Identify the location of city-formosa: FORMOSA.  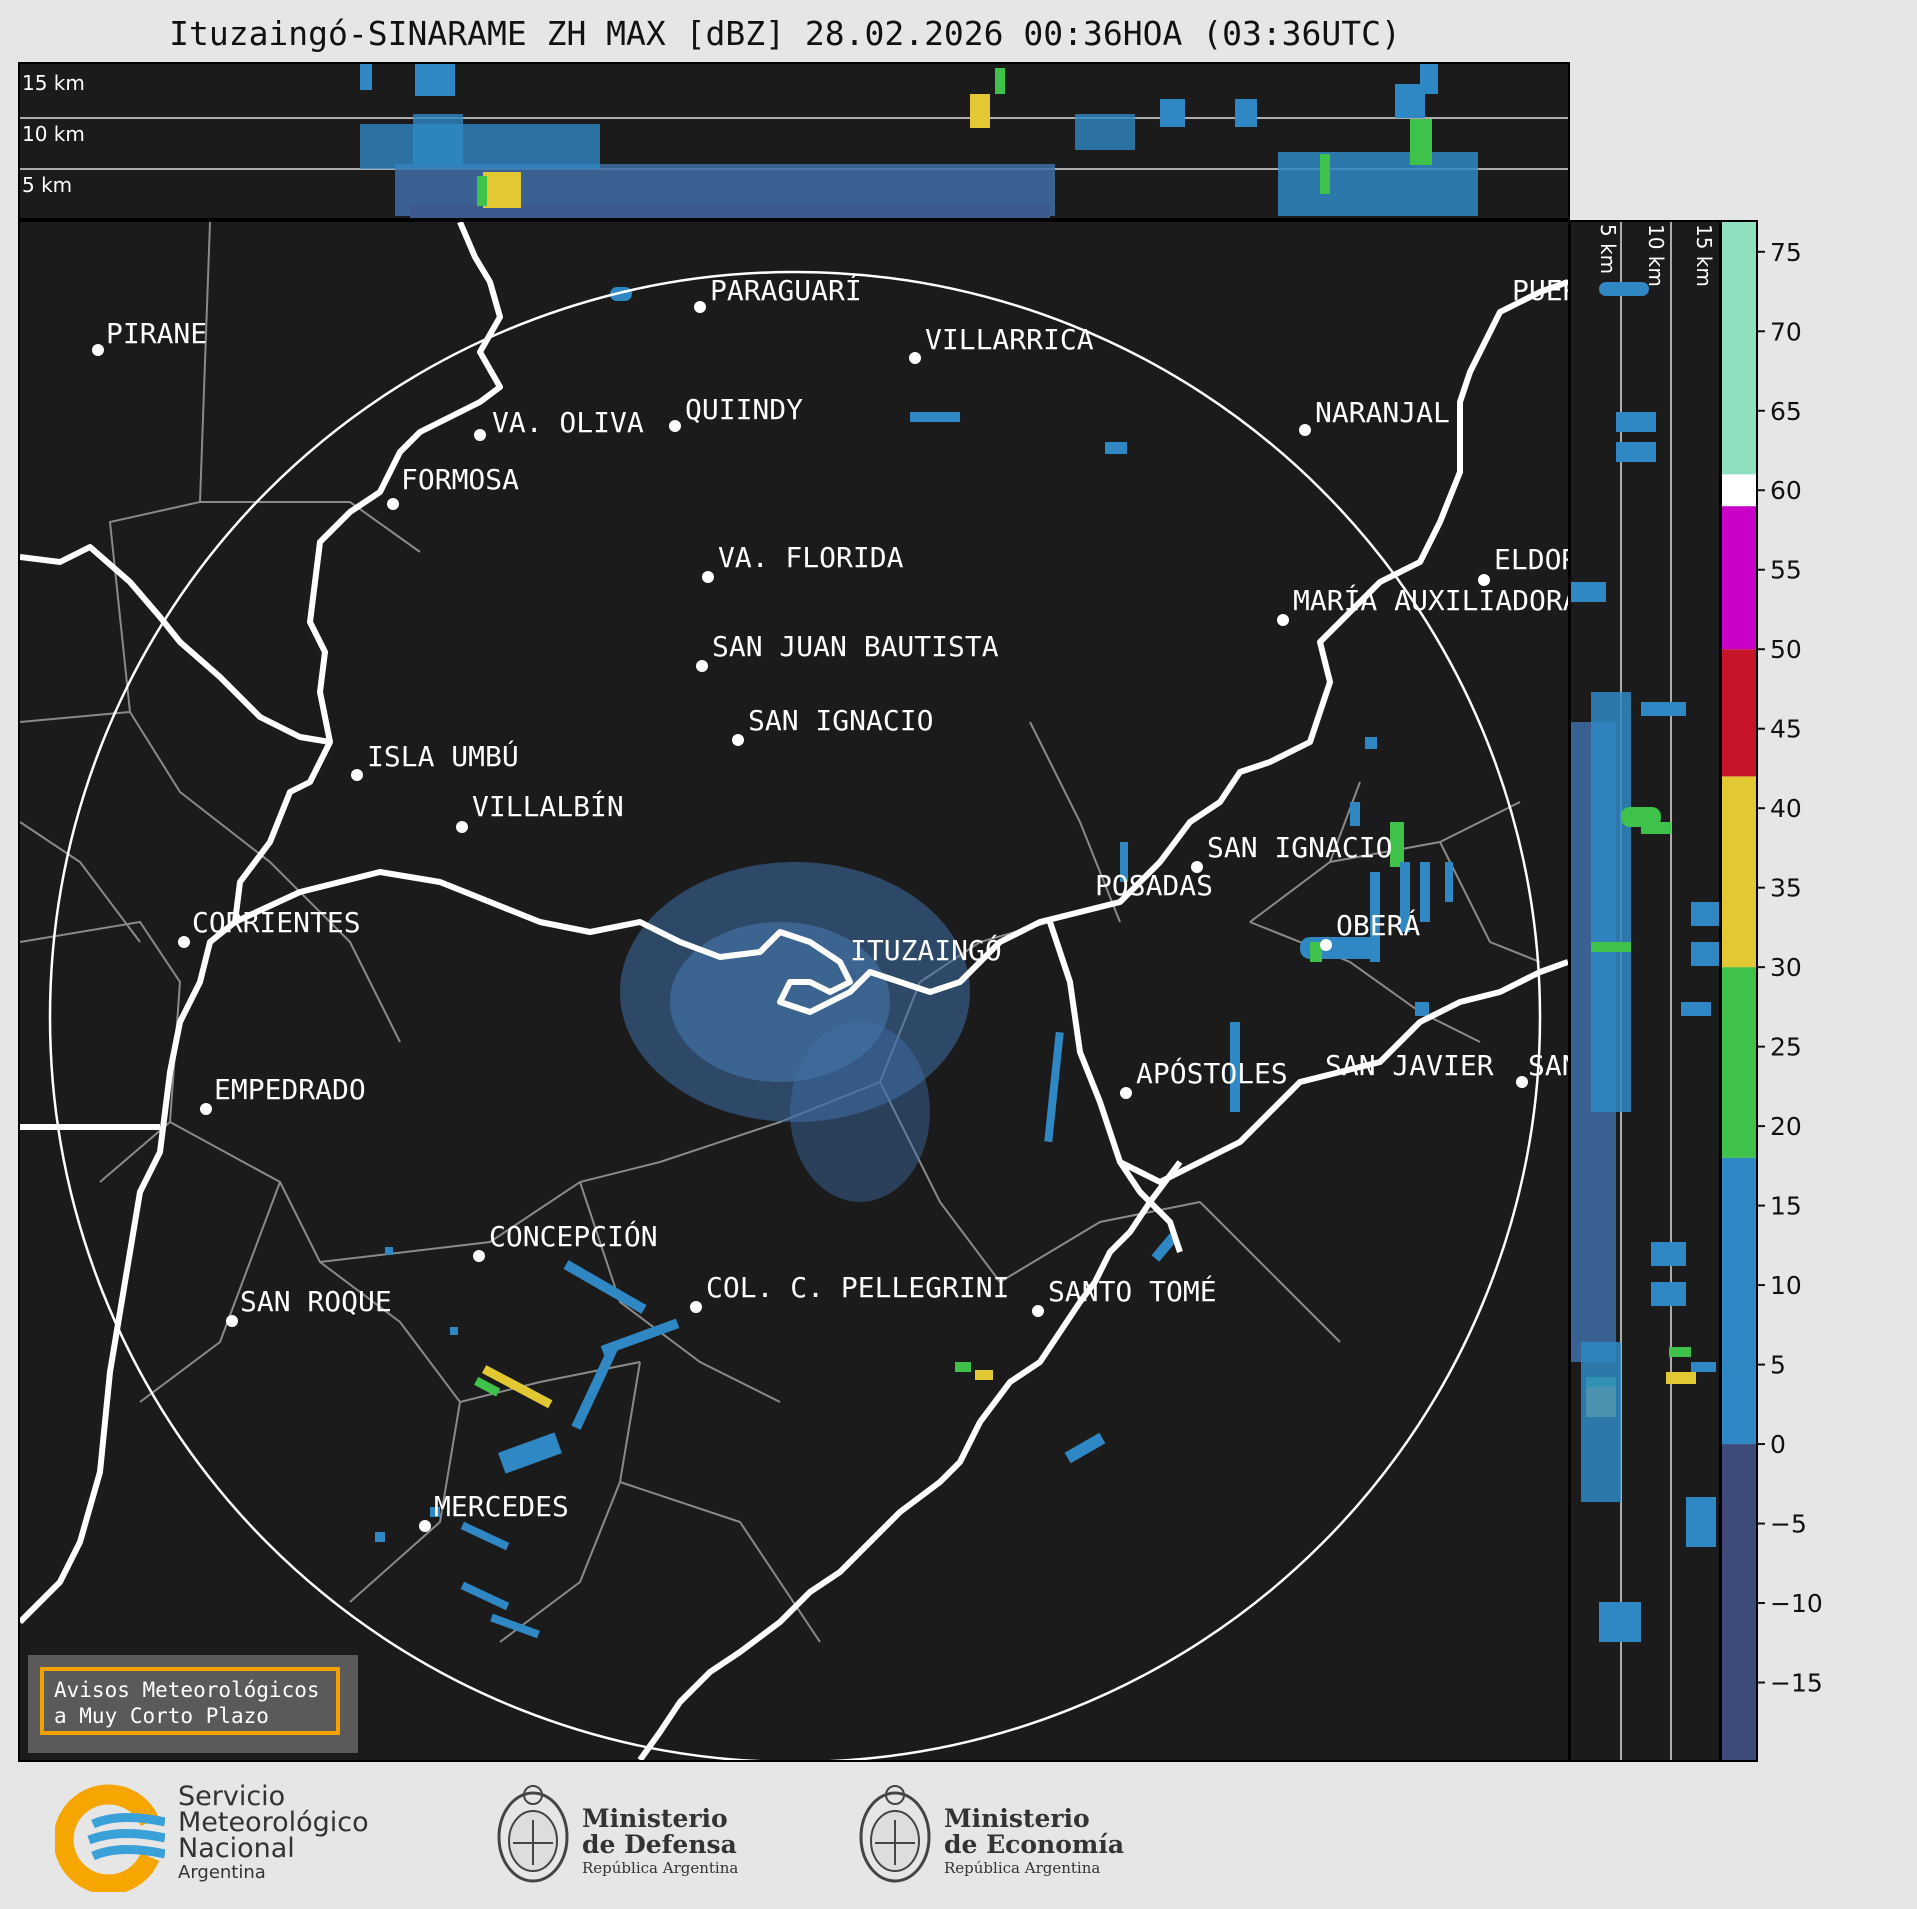
(460, 479).